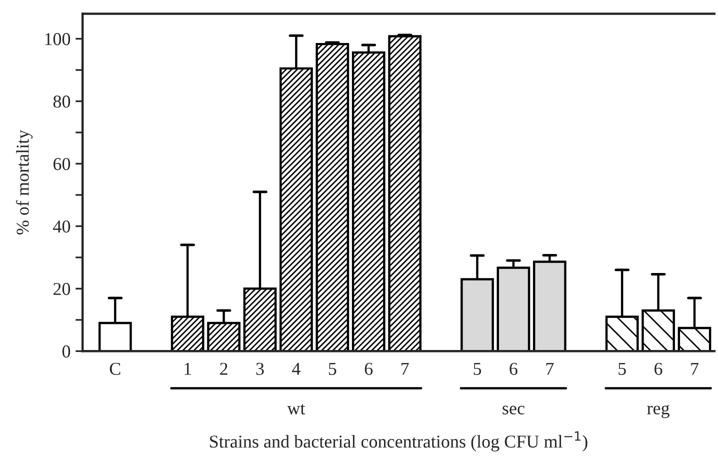 The image size is (718, 459). Describe the element at coordinates (188, 368) in the screenshot. I see `x-tick-label: 1` at that location.